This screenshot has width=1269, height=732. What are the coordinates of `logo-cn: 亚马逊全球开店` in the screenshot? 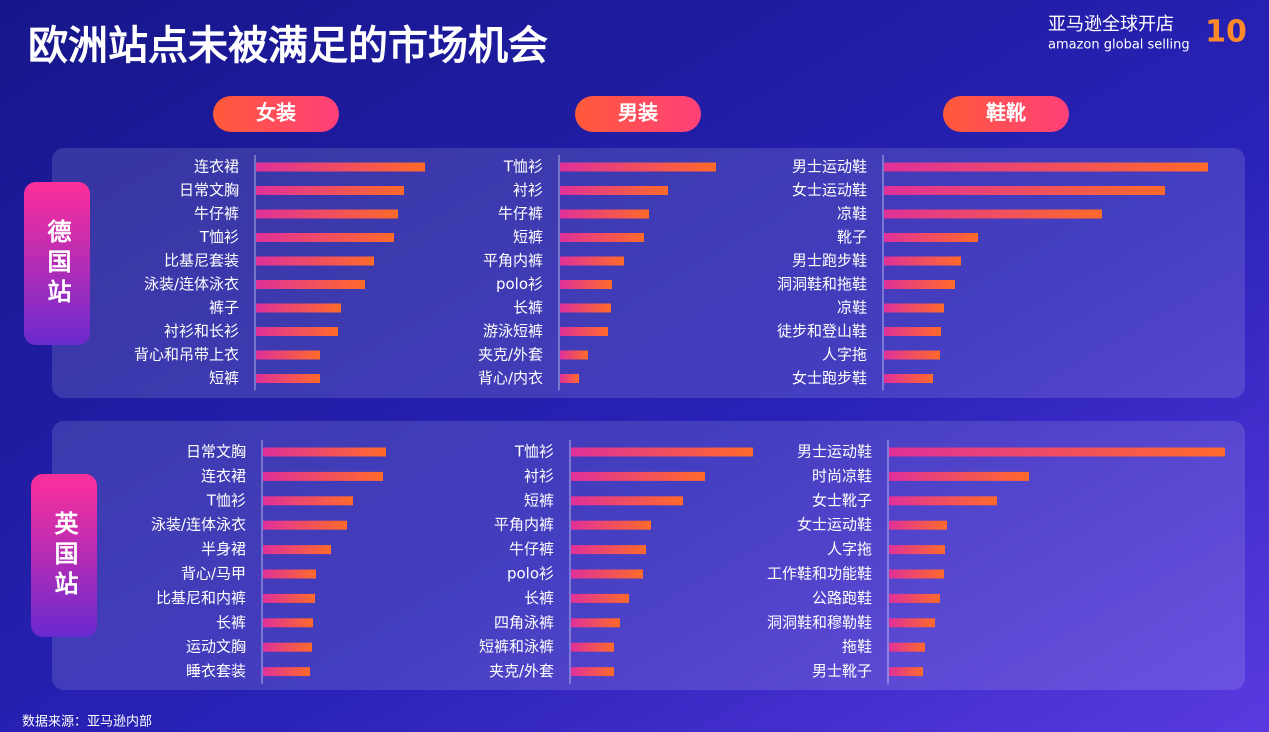 It's located at (1111, 24).